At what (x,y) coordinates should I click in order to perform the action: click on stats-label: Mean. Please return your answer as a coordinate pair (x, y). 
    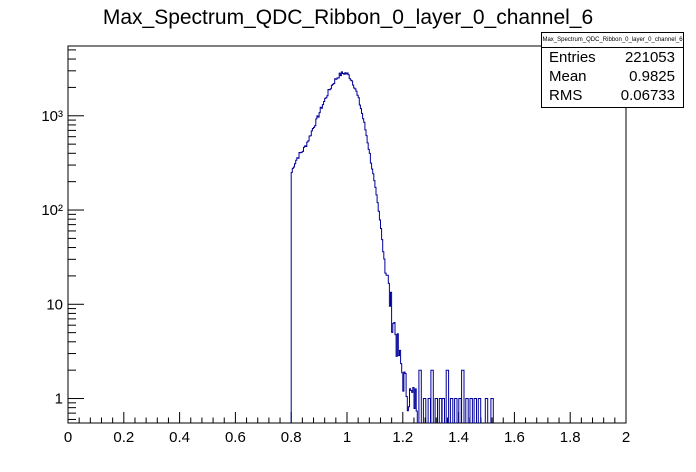
    Looking at the image, I should click on (568, 76).